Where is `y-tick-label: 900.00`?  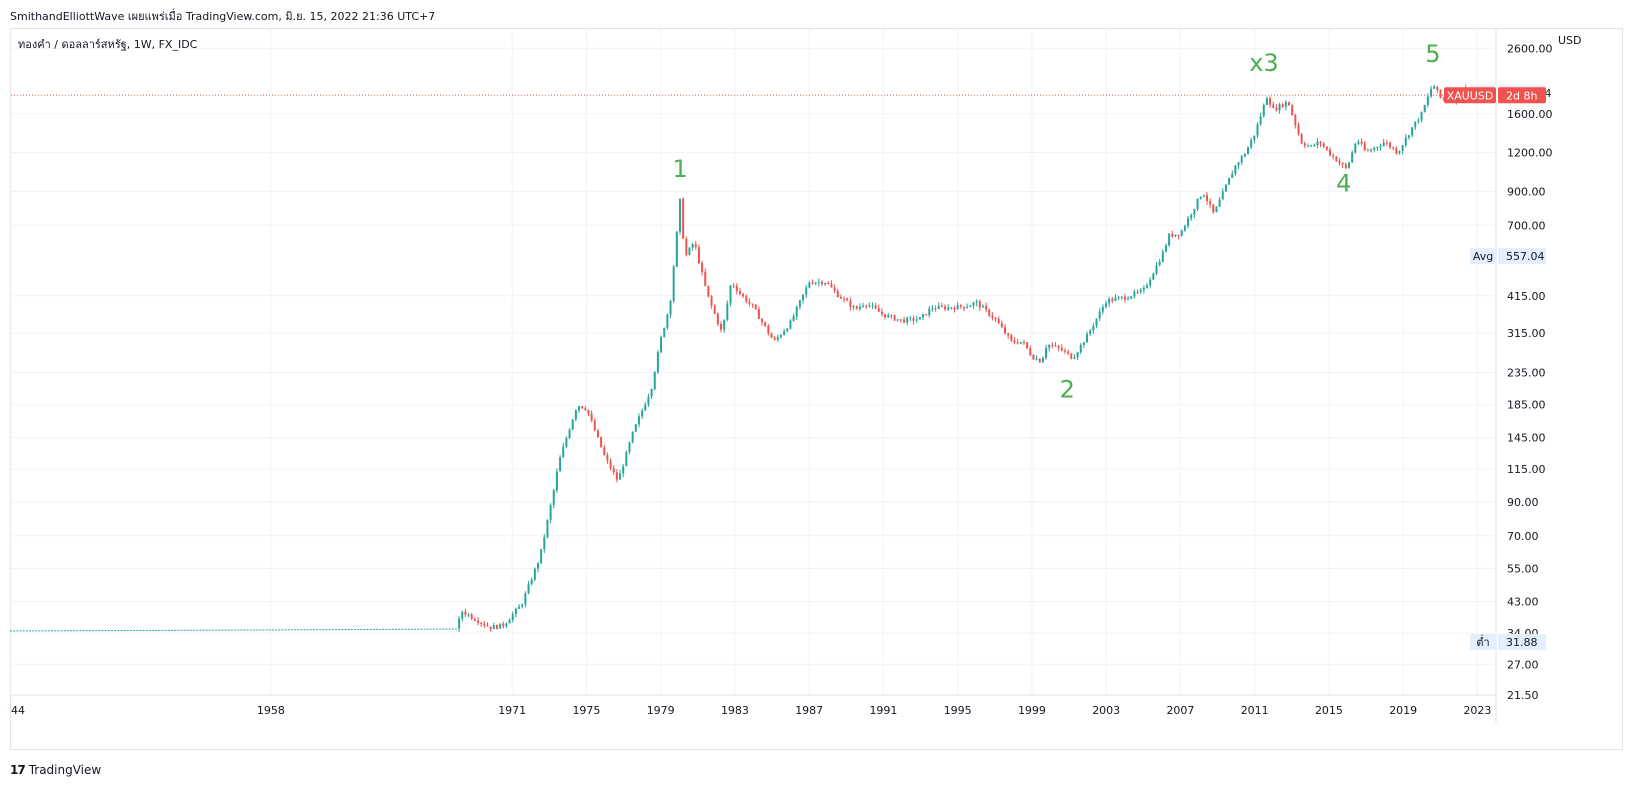
y-tick-label: 900.00 is located at coordinates (1526, 191).